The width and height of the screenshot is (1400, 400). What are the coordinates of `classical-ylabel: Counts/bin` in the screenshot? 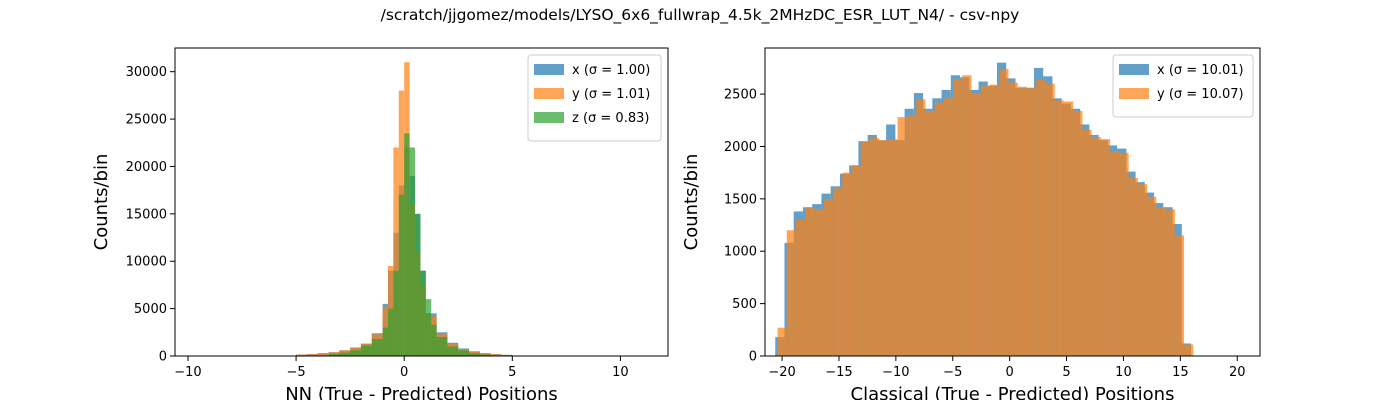 It's located at (691, 202).